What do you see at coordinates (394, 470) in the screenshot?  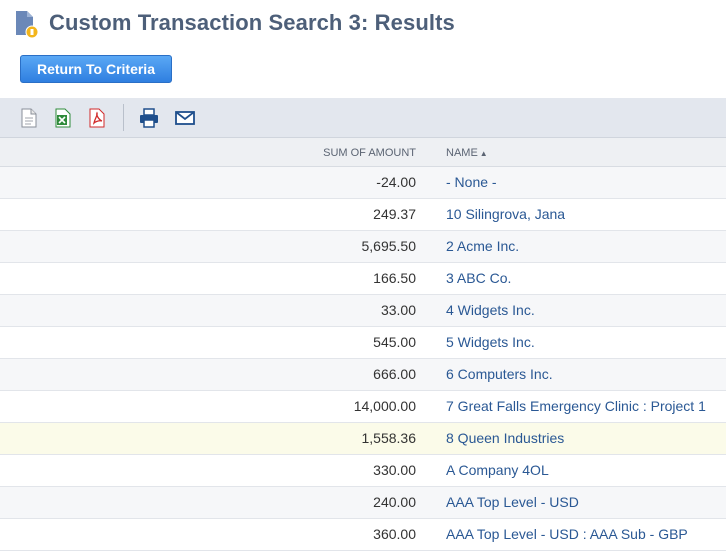 I see `amount-cell: 330.00` at bounding box center [394, 470].